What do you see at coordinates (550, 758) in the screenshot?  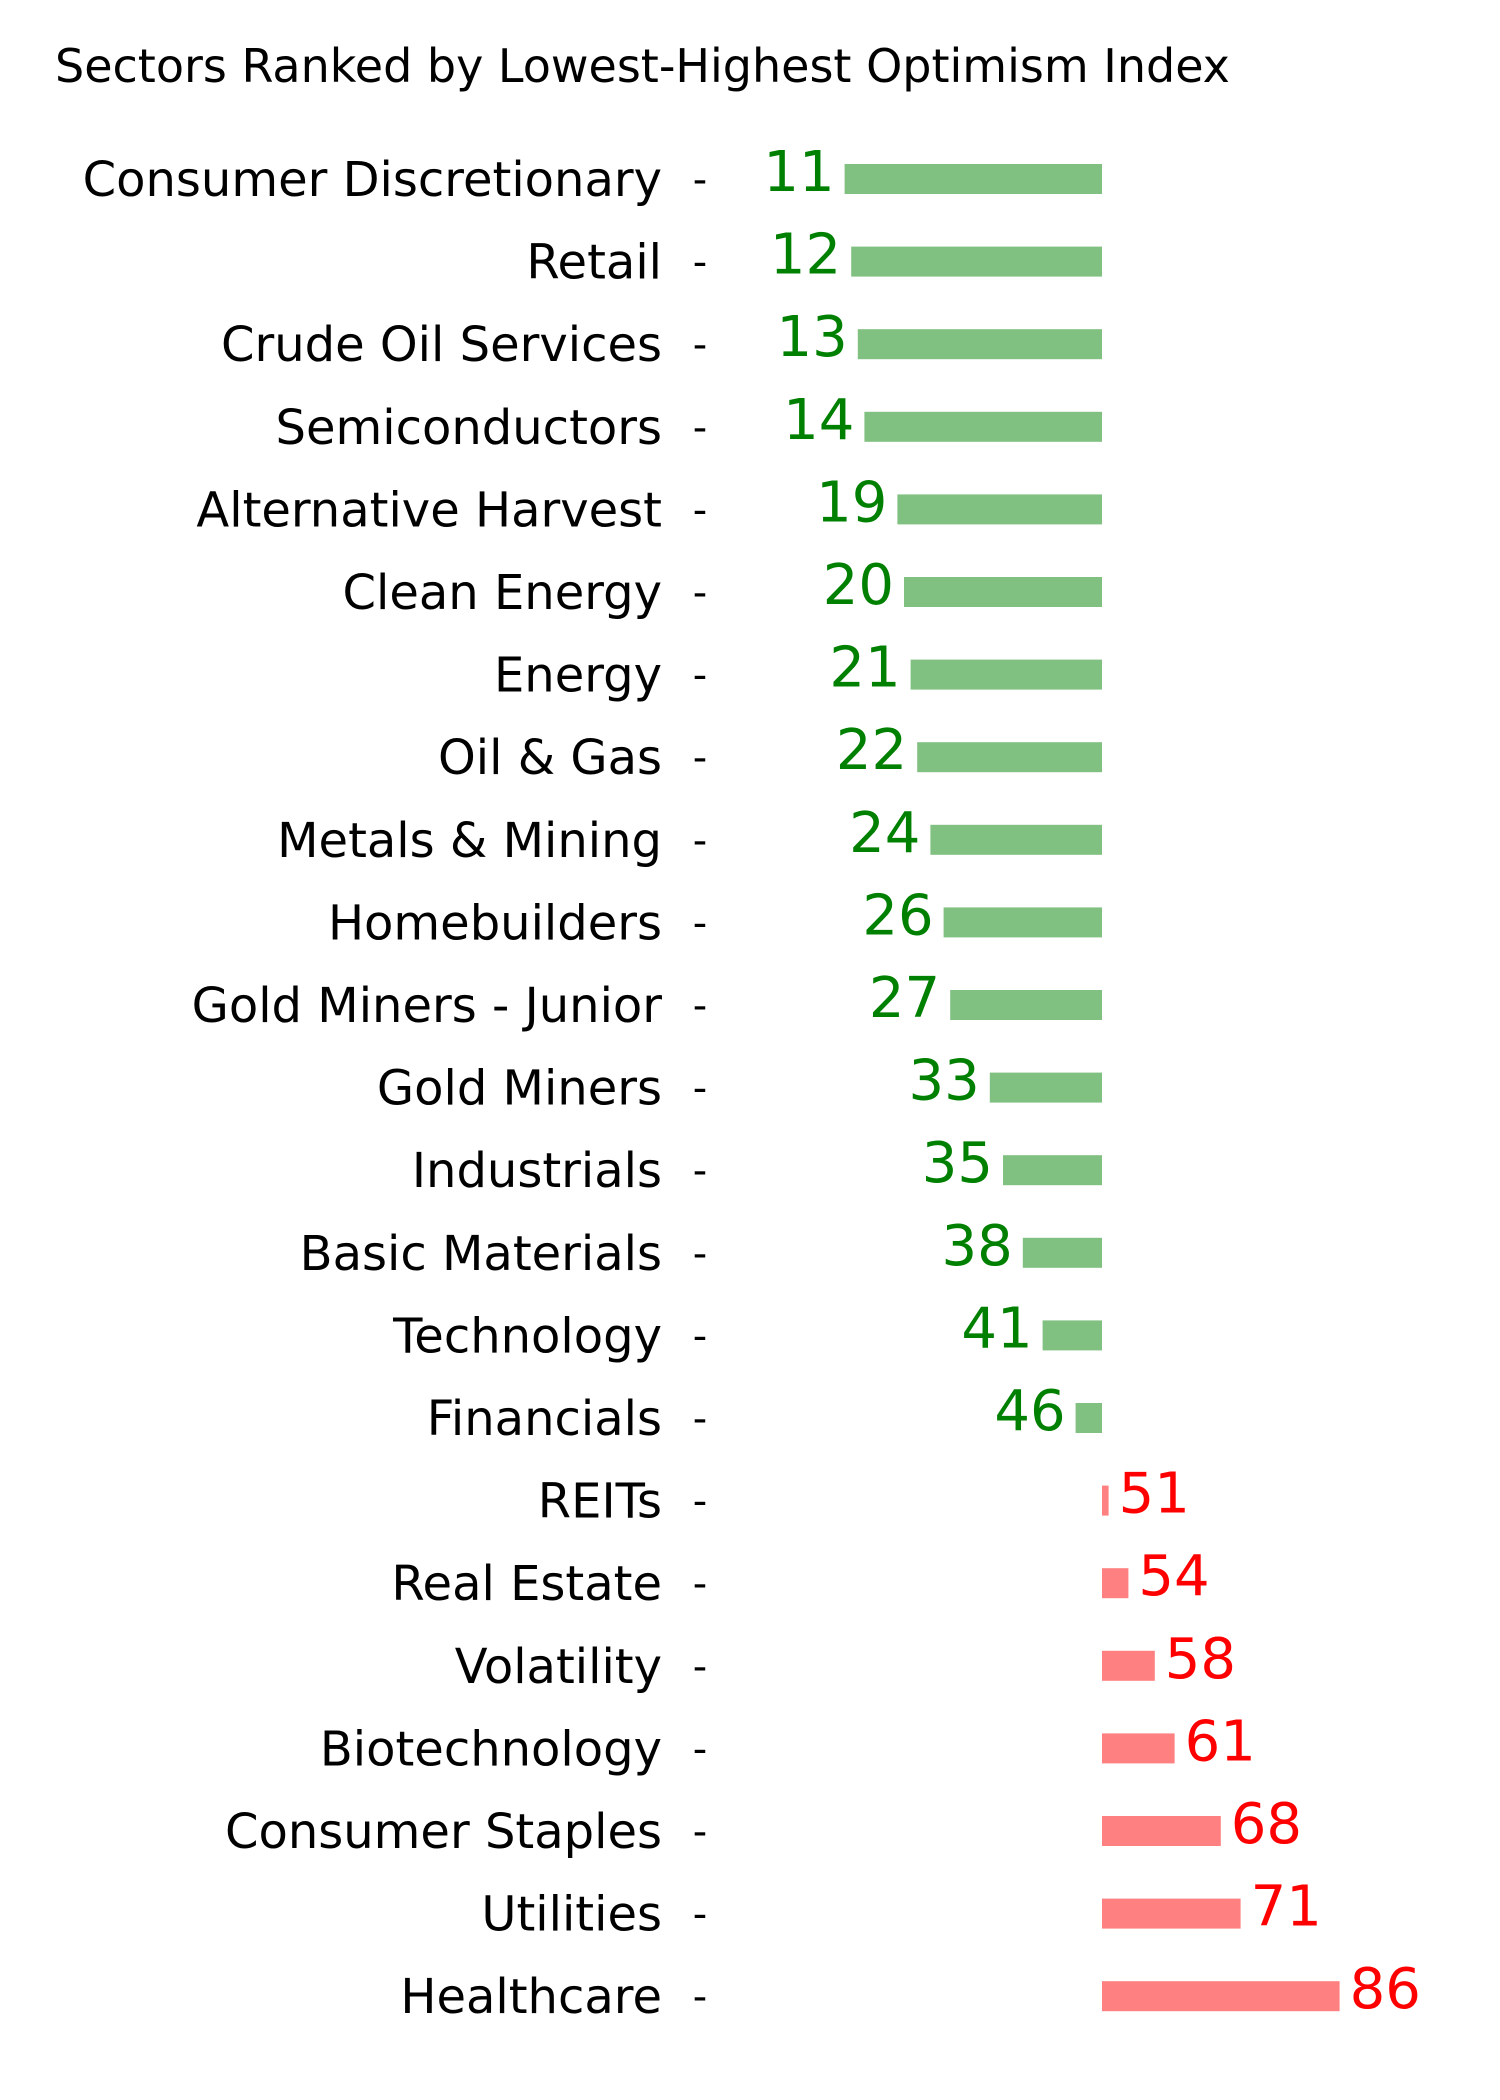 I see `category-label: Oil & Gas` at bounding box center [550, 758].